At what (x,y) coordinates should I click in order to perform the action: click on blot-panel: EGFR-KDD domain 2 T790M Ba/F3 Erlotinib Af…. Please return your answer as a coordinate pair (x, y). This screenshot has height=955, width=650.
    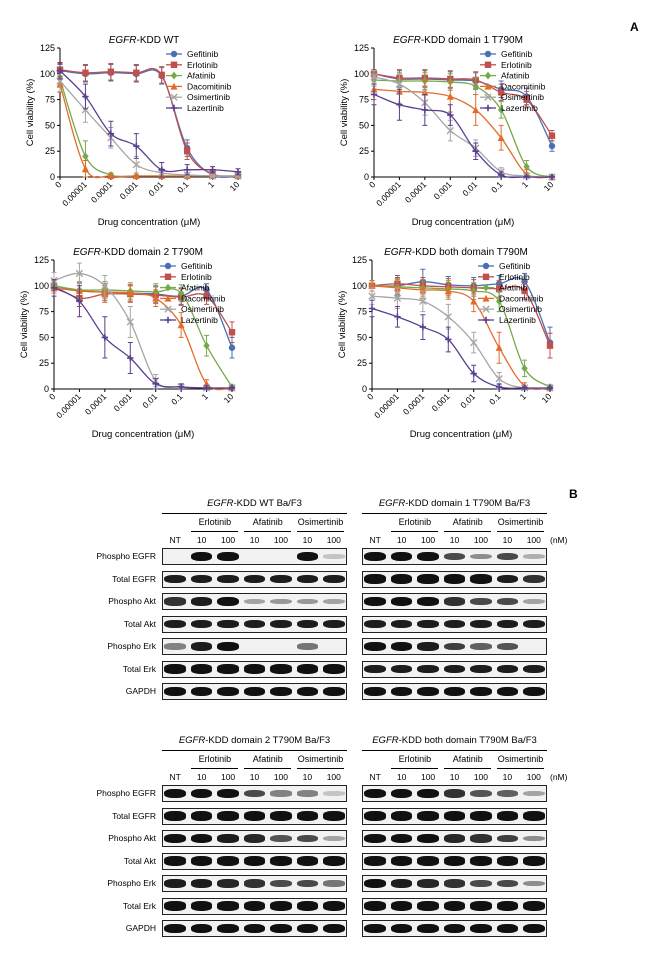
    Looking at the image, I should click on (221, 845).